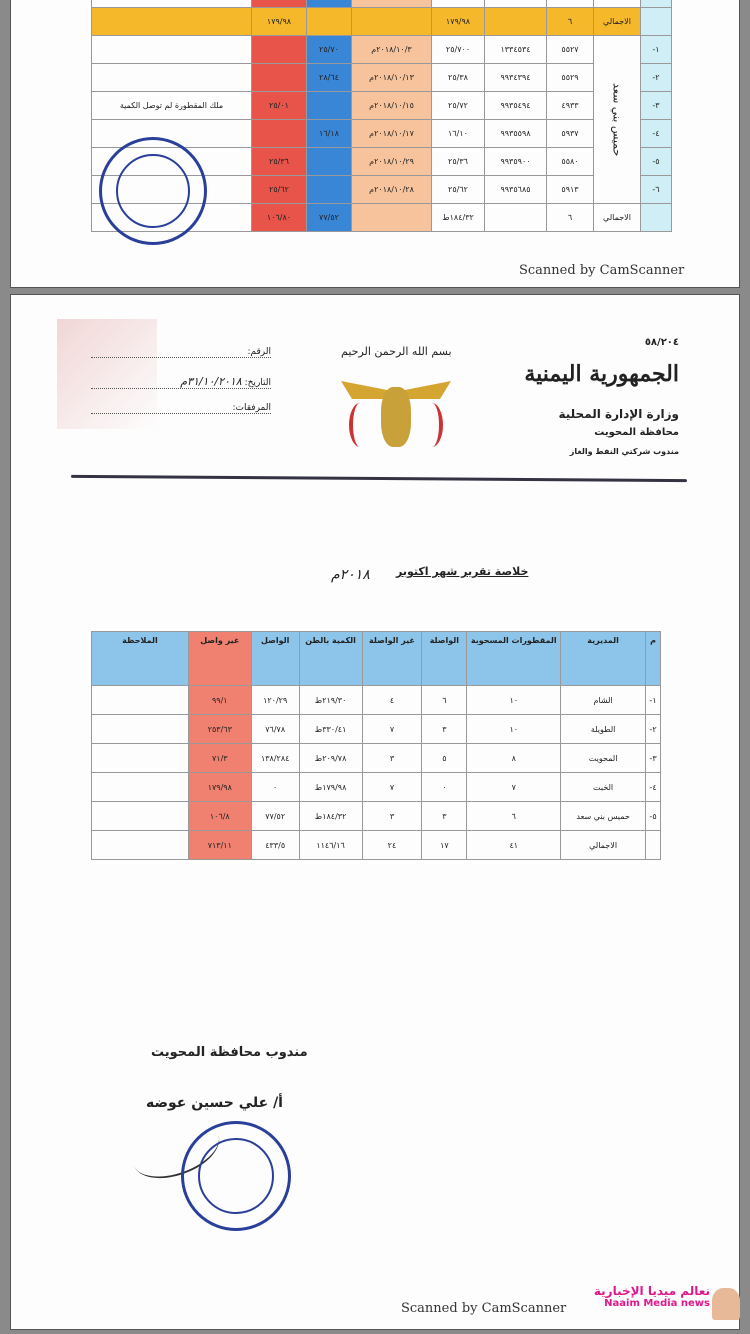 Image resolution: width=750 pixels, height=1334 pixels. Describe the element at coordinates (617, 119) in the screenshot. I see `station-name: حميس بني سعد` at that location.